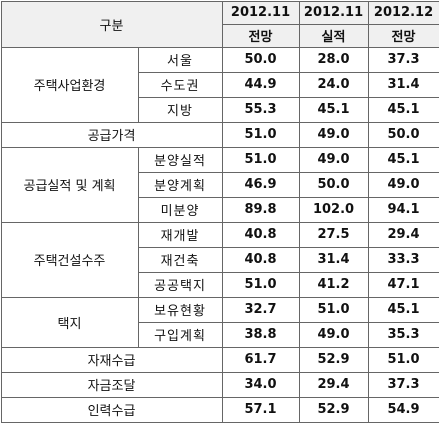 The image size is (439, 423). I want to click on value-cell: 33.3, so click(403, 259).